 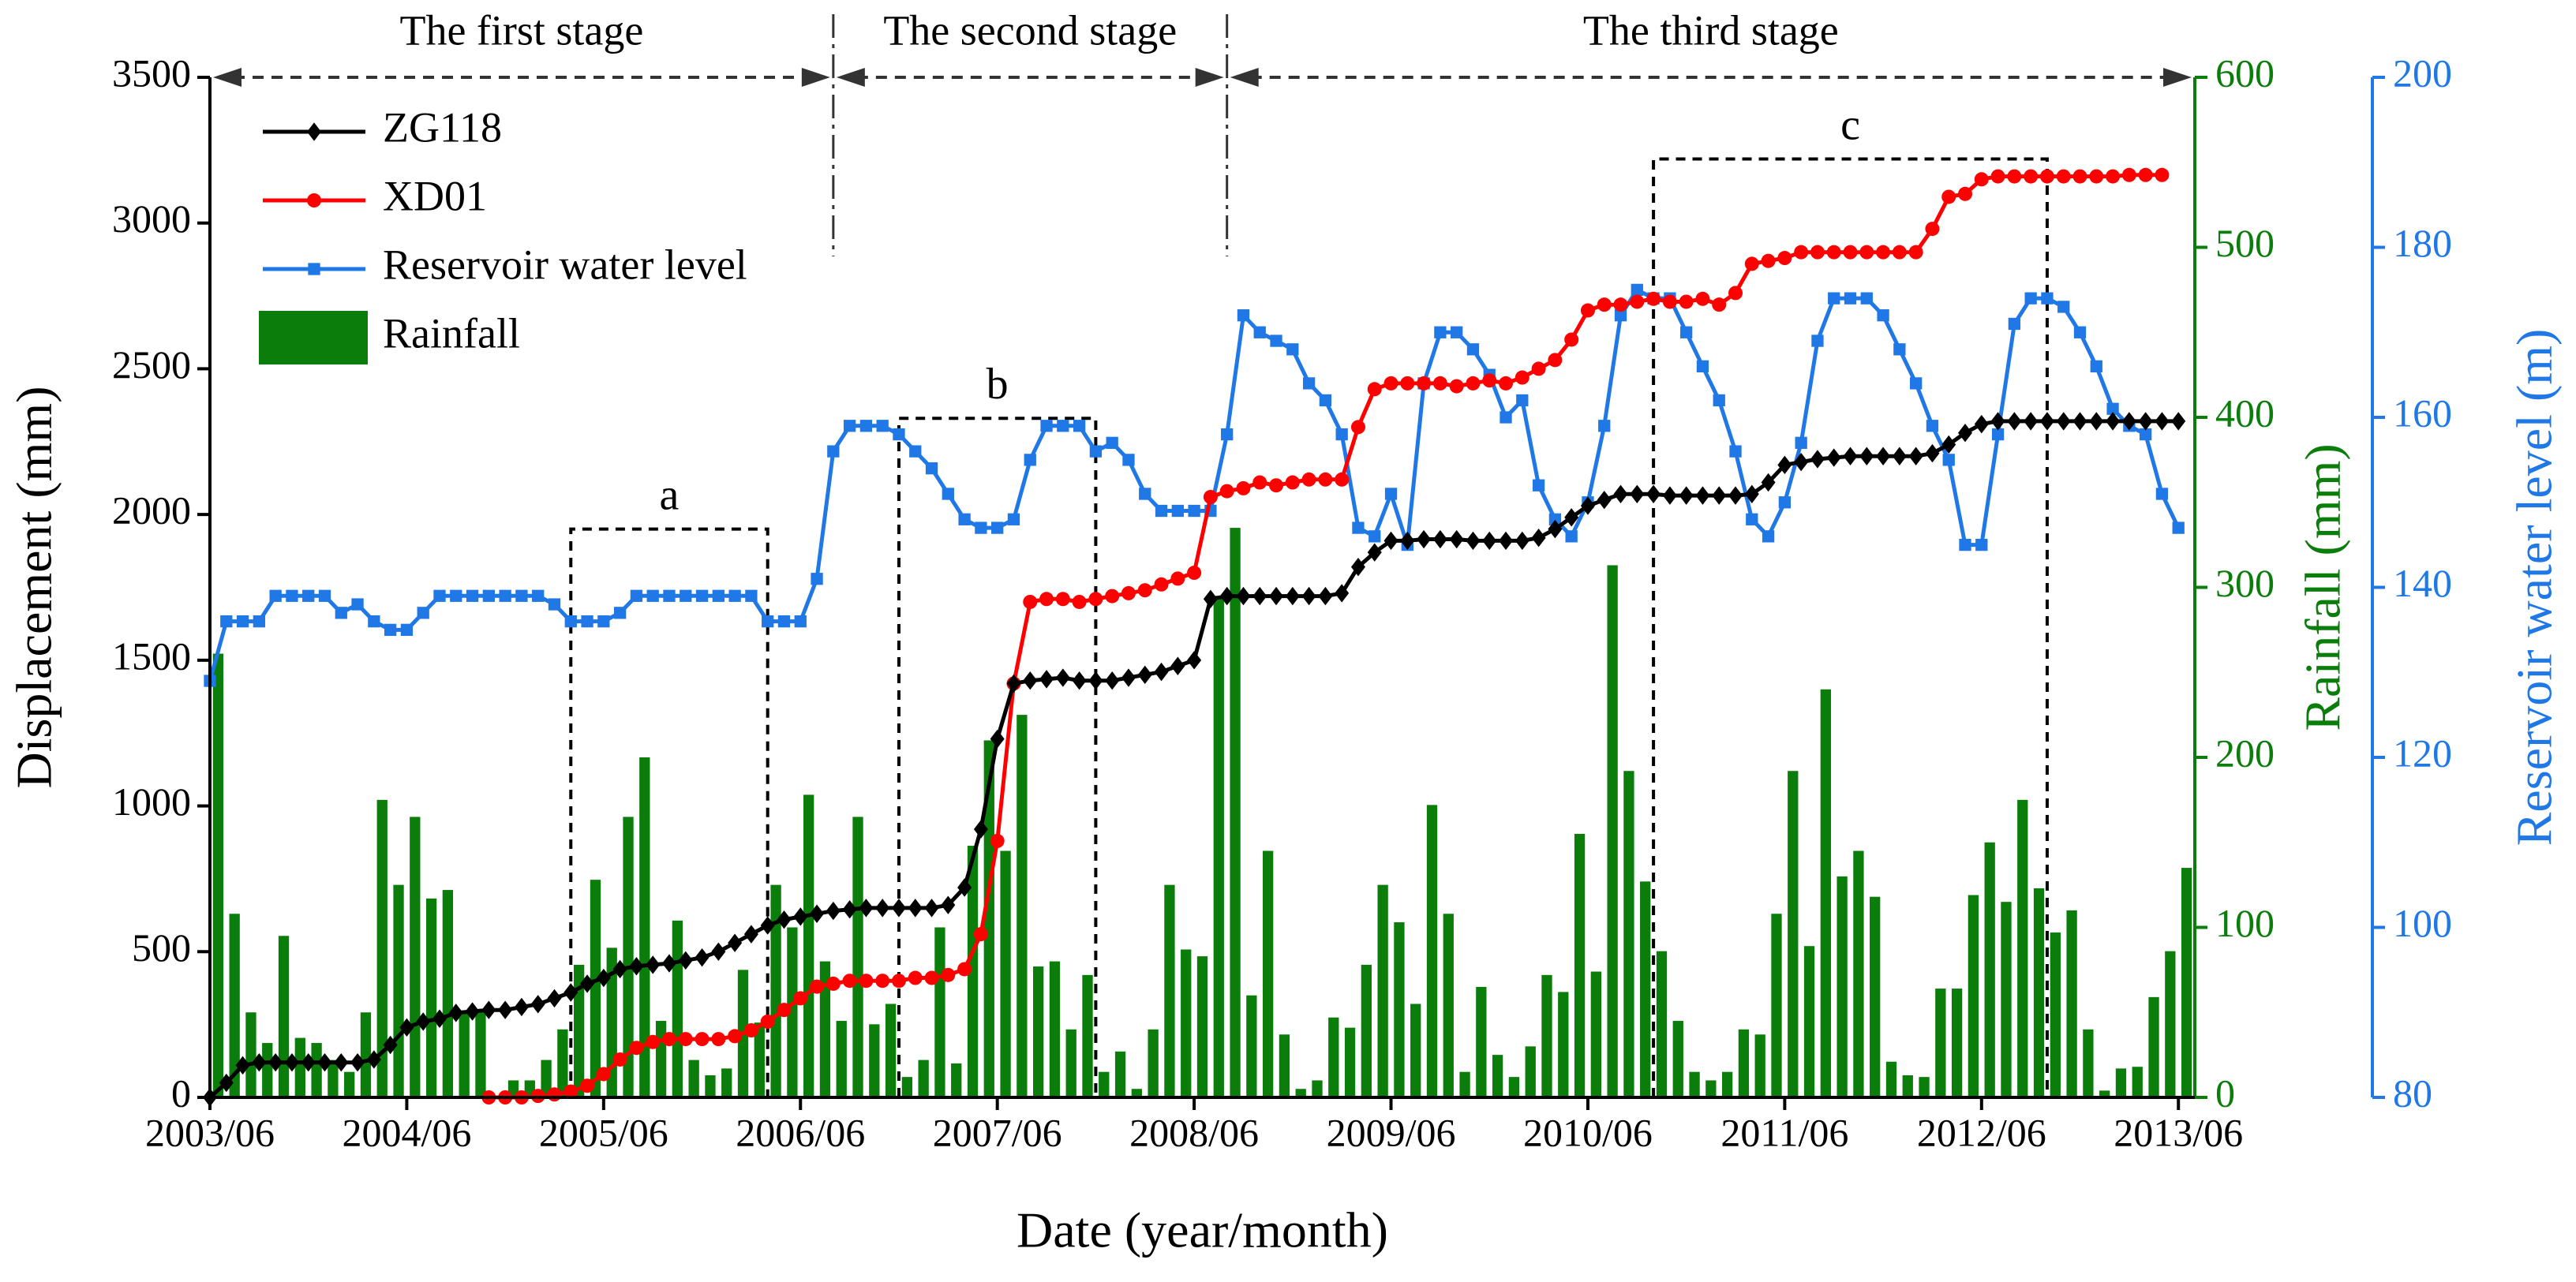 I want to click on x-tick-label: 2011/06, so click(x=1784, y=1132).